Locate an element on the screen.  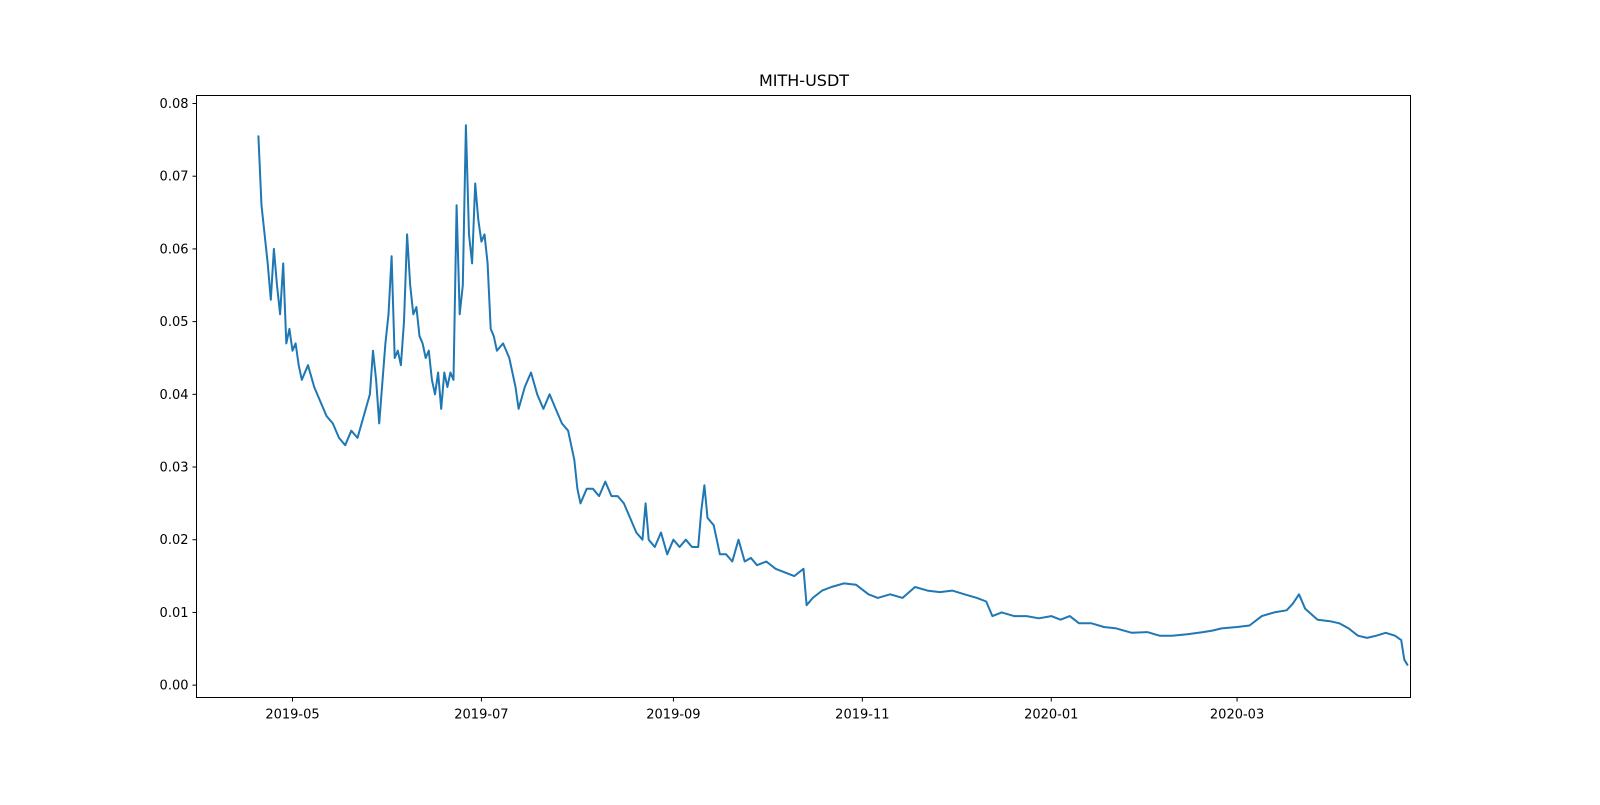
x-tick-label: 2020-03 is located at coordinates (1237, 715).